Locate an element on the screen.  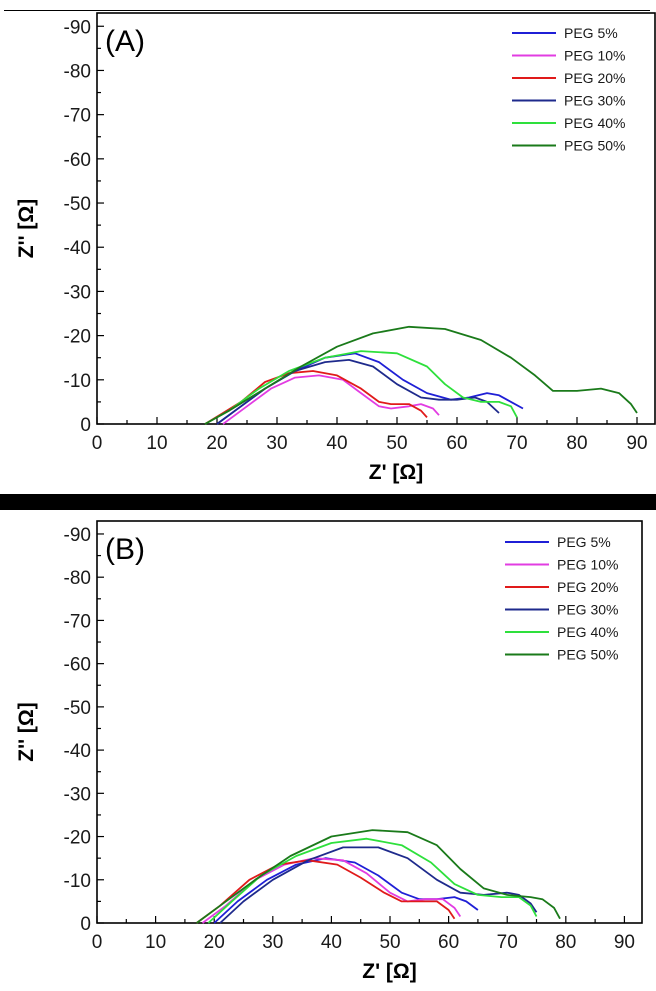
chart-a-x-tick-label: 30 is located at coordinates (276, 443).